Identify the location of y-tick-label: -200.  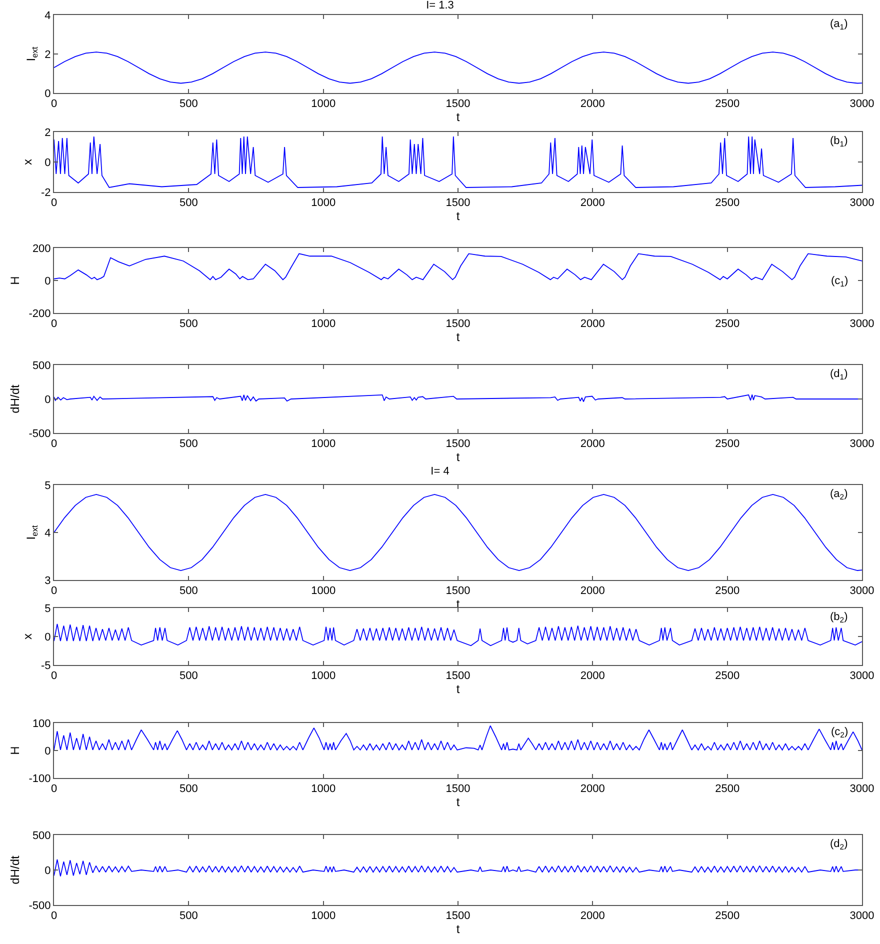
(39, 314).